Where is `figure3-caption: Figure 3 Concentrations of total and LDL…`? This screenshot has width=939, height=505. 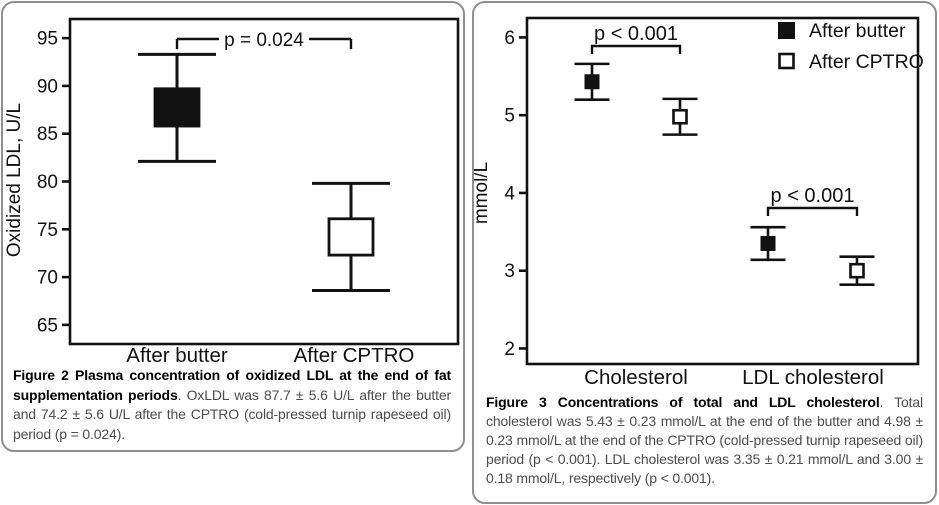
figure3-caption: Figure 3 Concentrations of total and LDL… is located at coordinates (704, 440).